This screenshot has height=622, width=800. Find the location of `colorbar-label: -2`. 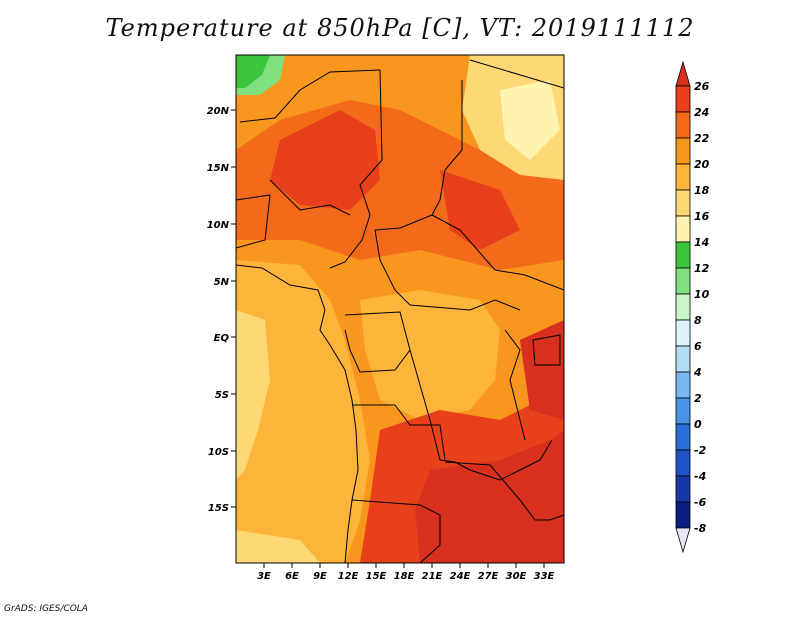

colorbar-label: -2 is located at coordinates (700, 450).